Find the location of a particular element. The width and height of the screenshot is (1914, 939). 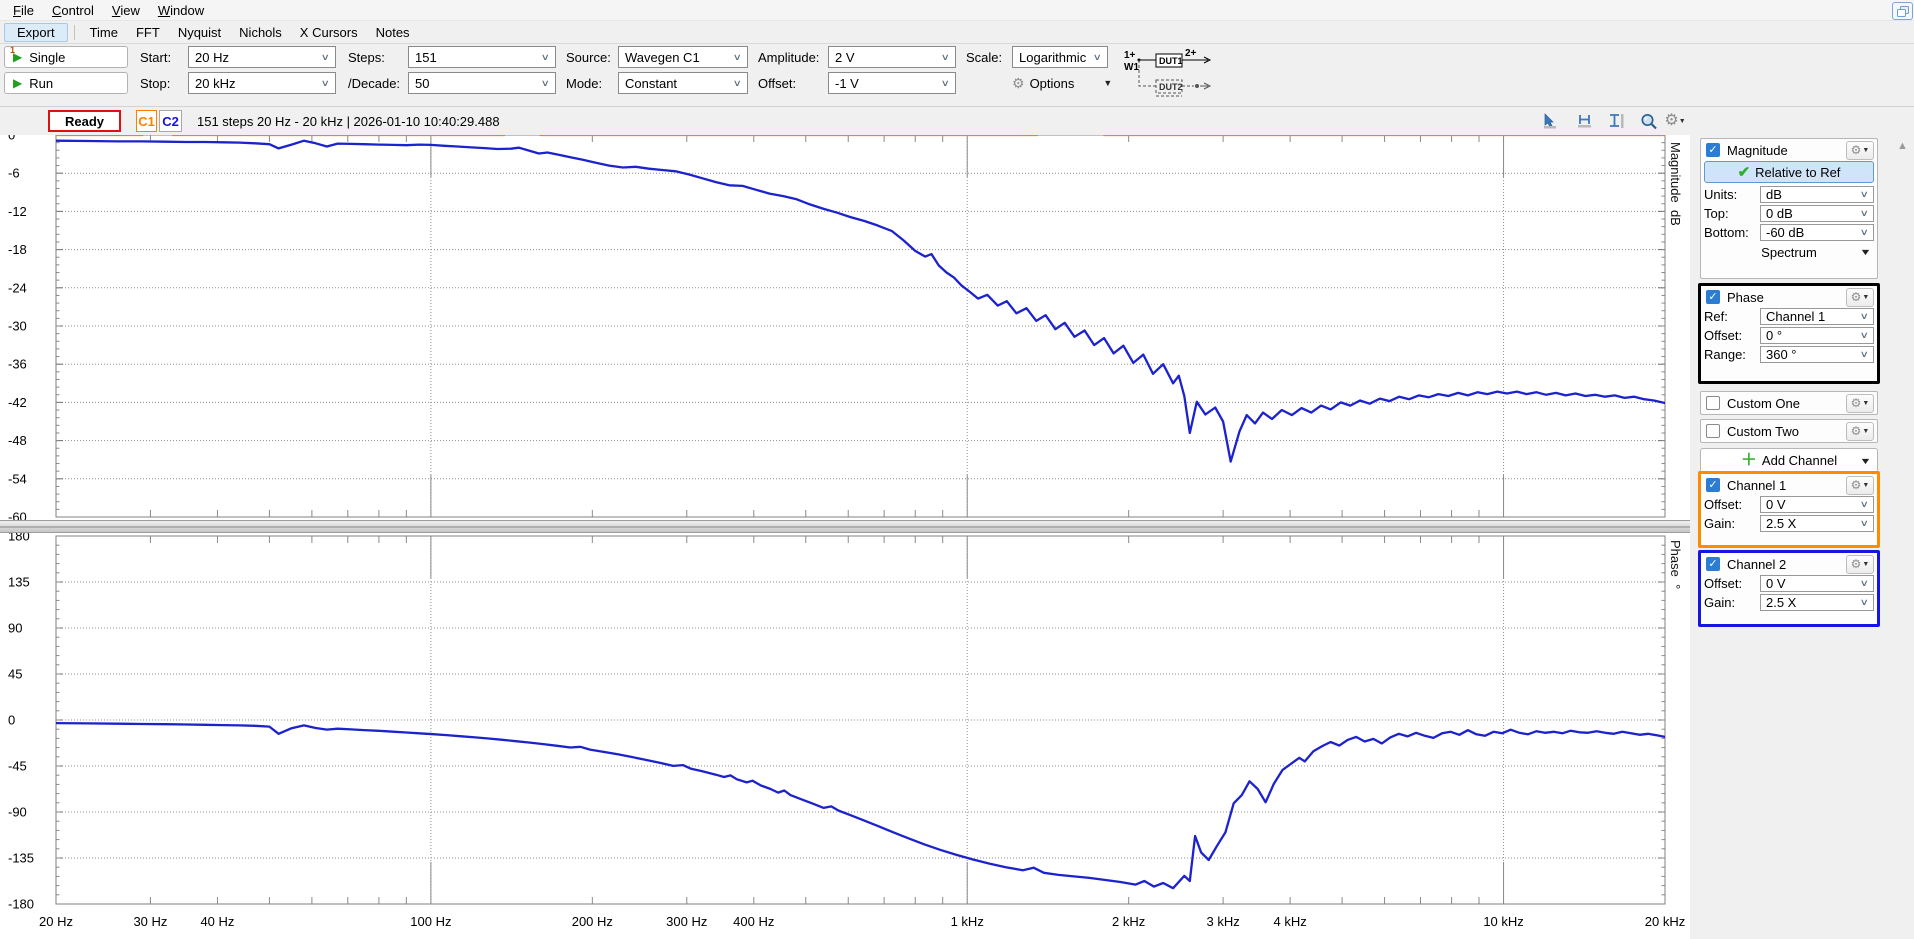

horizontal-cursors-button is located at coordinates (1585, 121).